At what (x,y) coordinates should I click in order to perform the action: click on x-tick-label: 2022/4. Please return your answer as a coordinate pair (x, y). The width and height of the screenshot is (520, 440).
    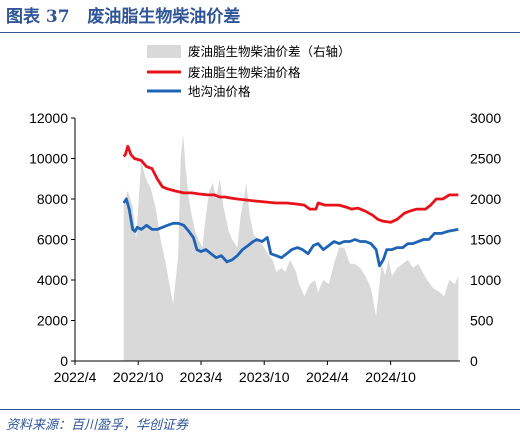
    Looking at the image, I should click on (75, 377).